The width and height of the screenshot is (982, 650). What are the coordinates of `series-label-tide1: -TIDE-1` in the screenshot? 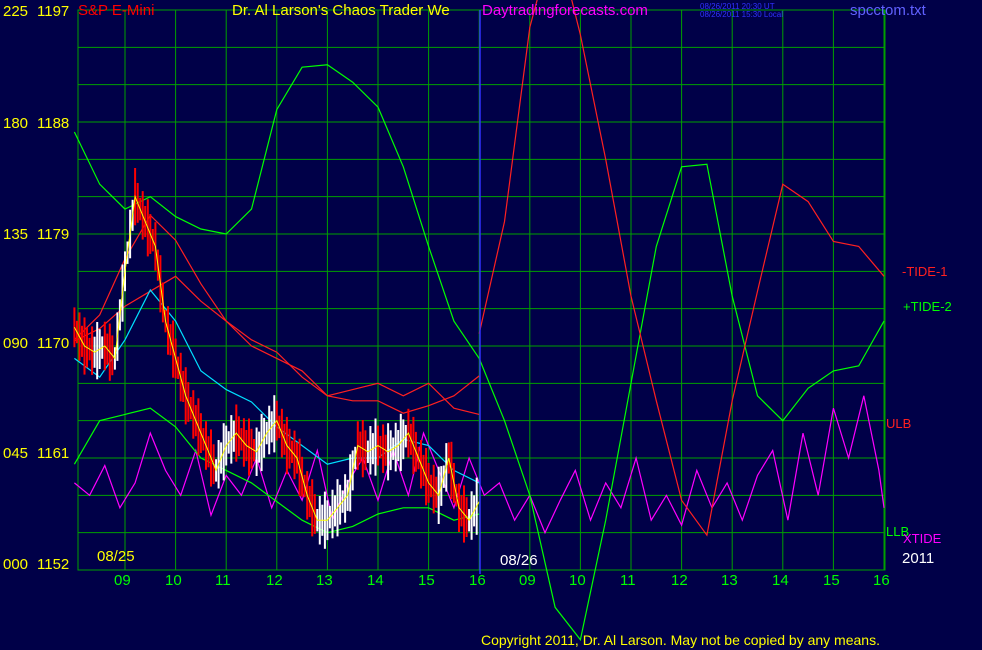 It's located at (925, 271).